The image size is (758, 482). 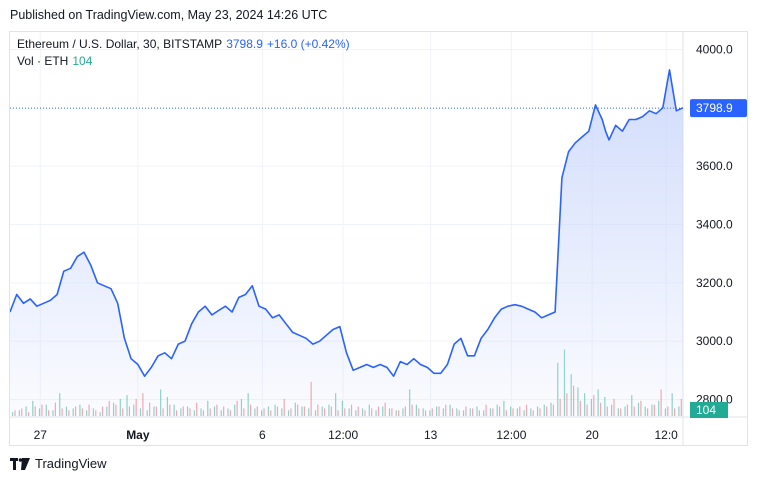 What do you see at coordinates (20, 463) in the screenshot?
I see `tradingview-logo-icon` at bounding box center [20, 463].